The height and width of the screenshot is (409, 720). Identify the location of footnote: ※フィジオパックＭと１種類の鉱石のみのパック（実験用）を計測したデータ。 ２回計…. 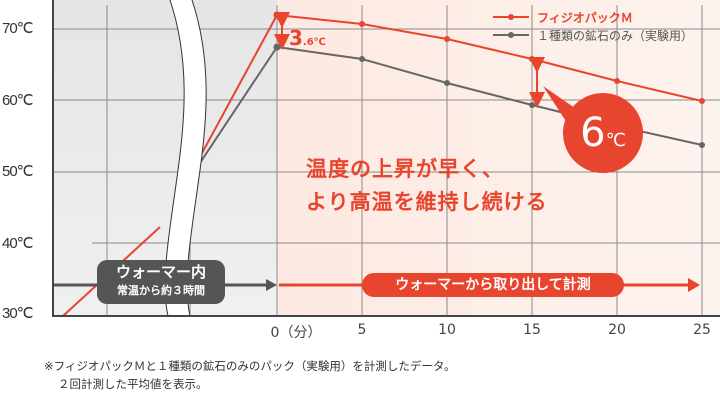
(250, 375).